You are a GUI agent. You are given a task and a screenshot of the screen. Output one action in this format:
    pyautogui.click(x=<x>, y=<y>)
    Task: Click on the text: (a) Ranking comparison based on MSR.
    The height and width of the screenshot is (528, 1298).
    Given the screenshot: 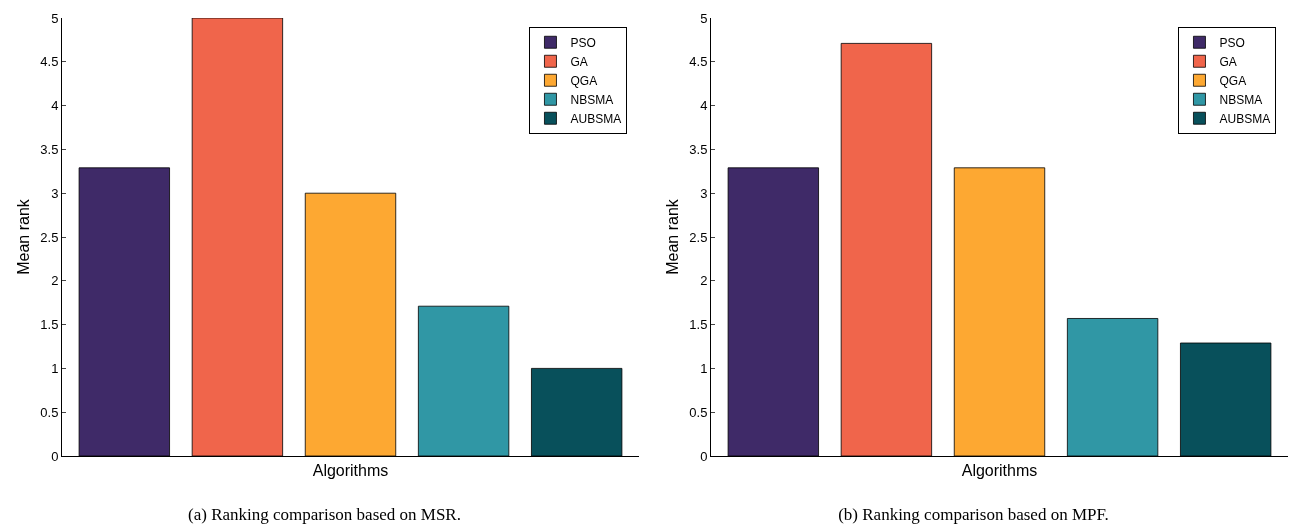 What is the action you would take?
    pyautogui.click(x=324, y=515)
    